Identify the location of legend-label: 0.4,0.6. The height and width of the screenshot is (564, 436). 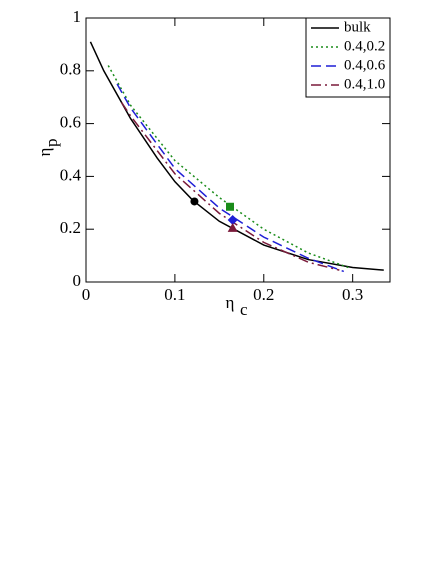
(365, 65).